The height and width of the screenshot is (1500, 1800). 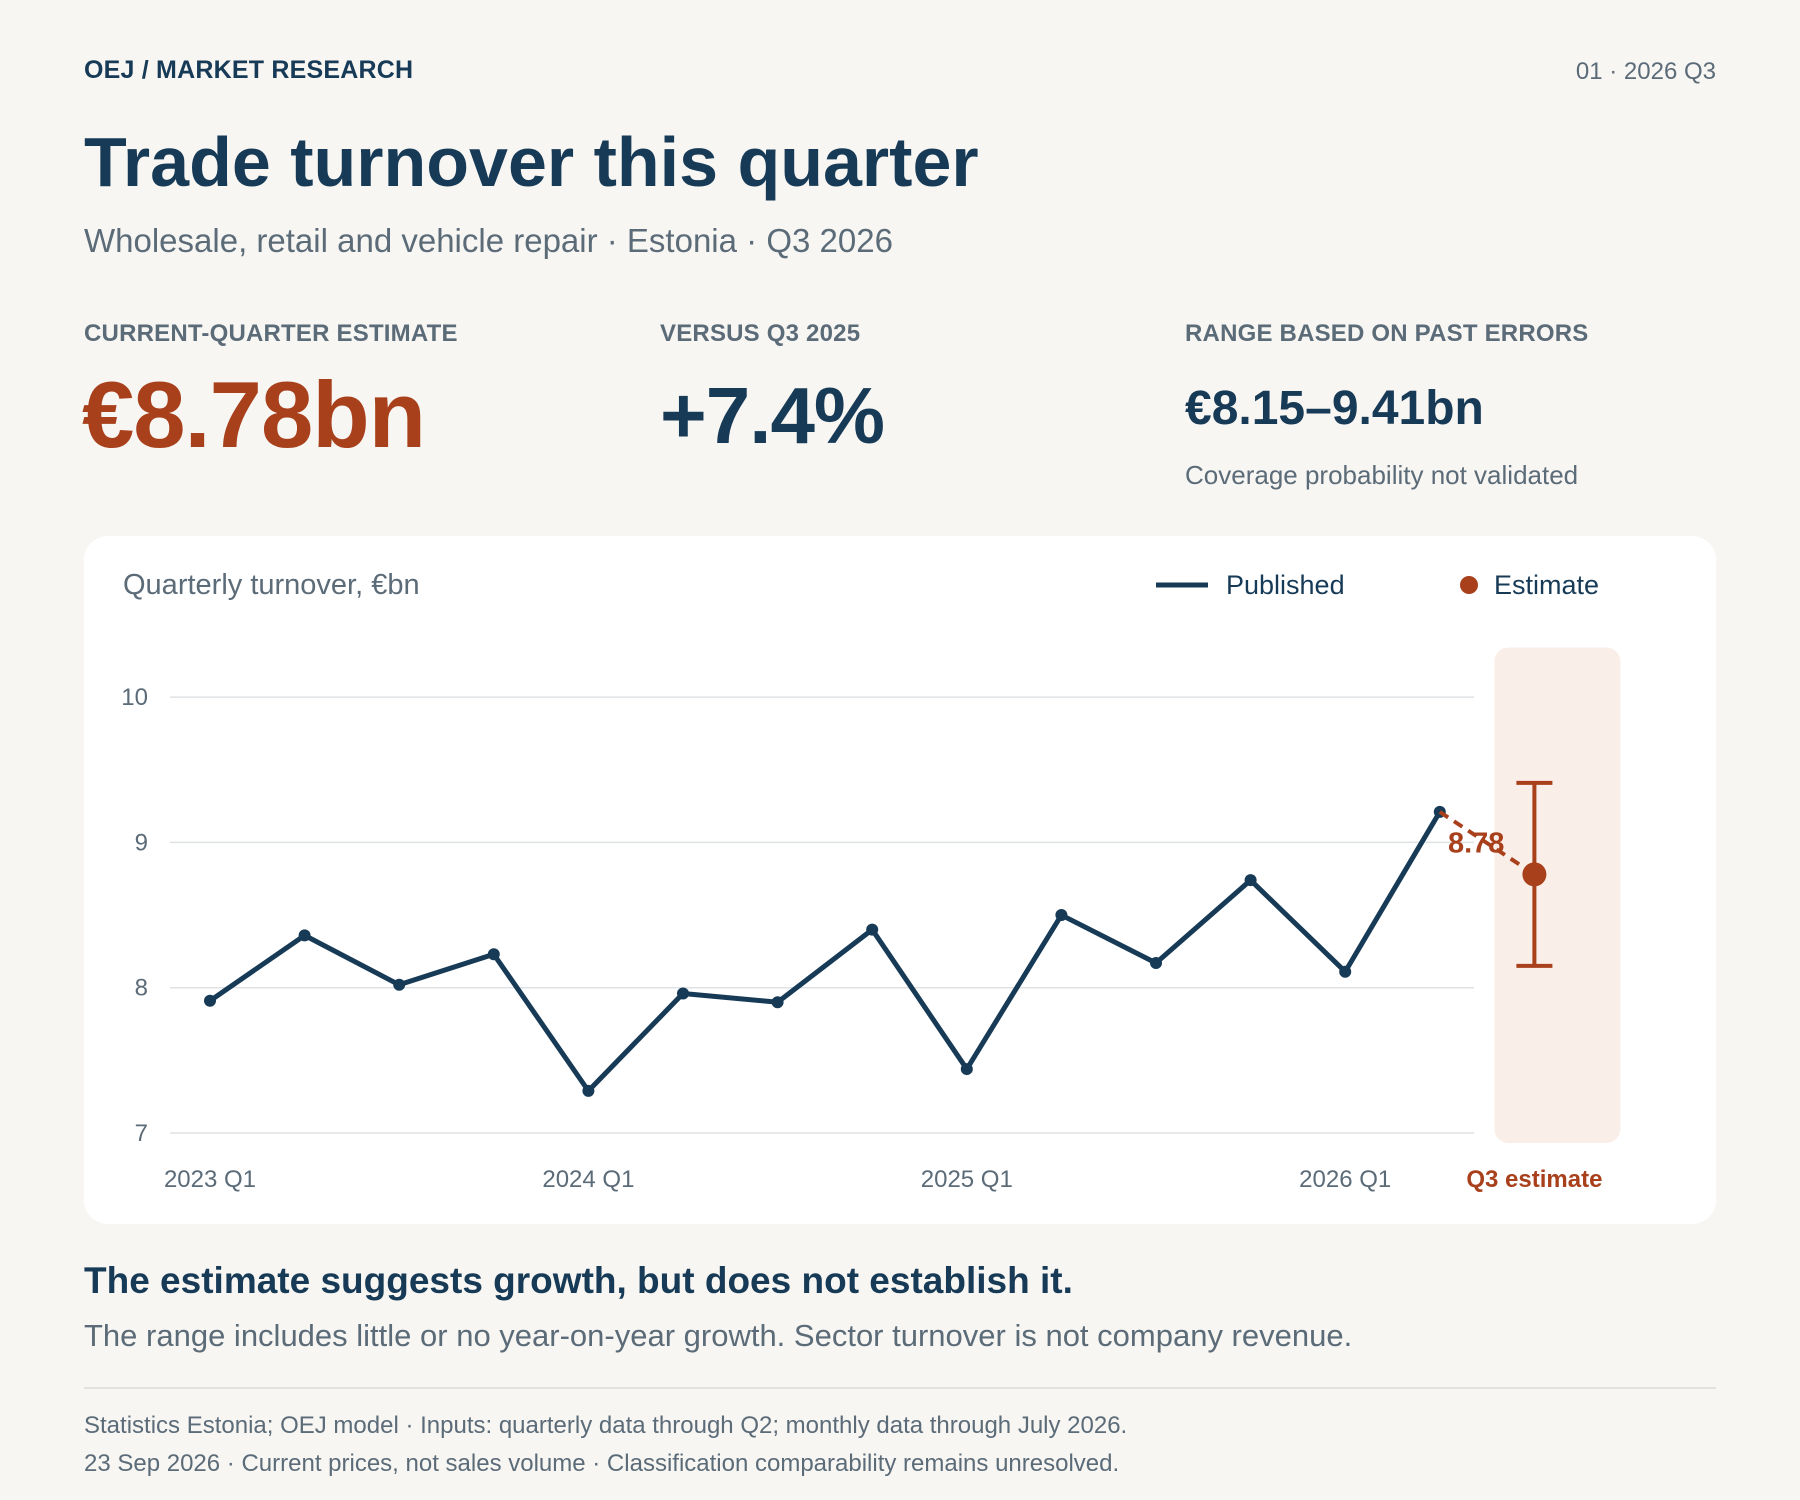 I want to click on x-tick-label: 2024 Q1, so click(x=588, y=1179).